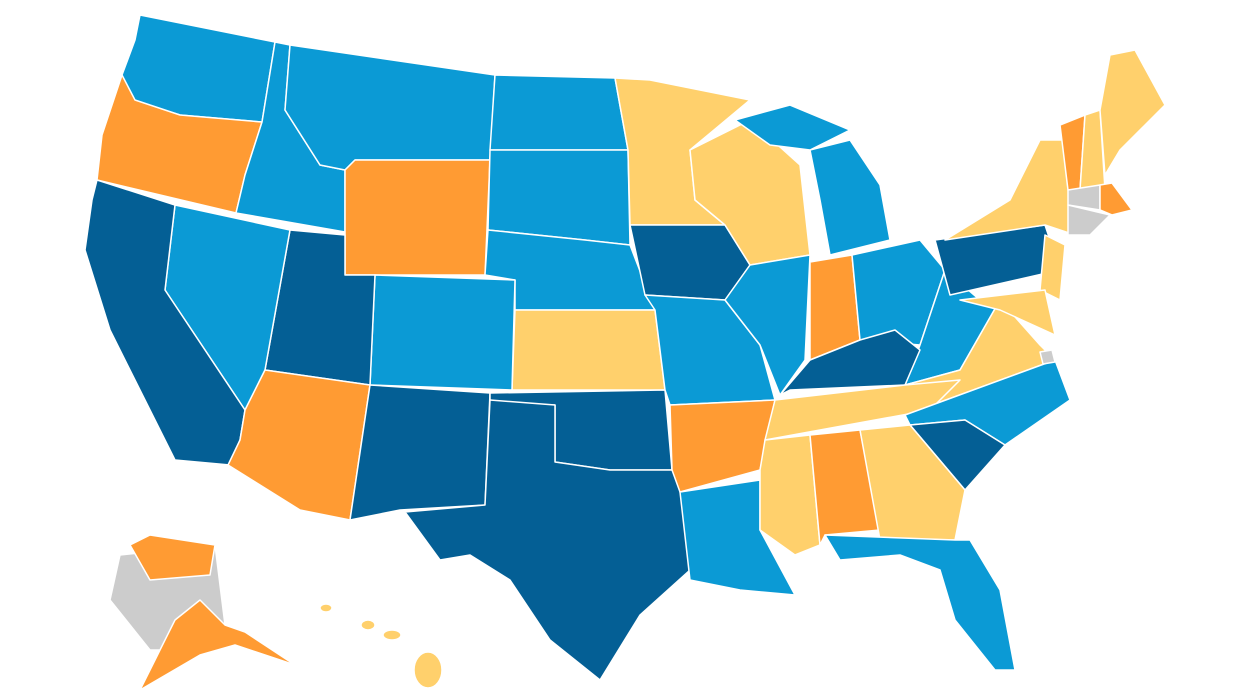  I want to click on michigan-upper, so click(792, 127).